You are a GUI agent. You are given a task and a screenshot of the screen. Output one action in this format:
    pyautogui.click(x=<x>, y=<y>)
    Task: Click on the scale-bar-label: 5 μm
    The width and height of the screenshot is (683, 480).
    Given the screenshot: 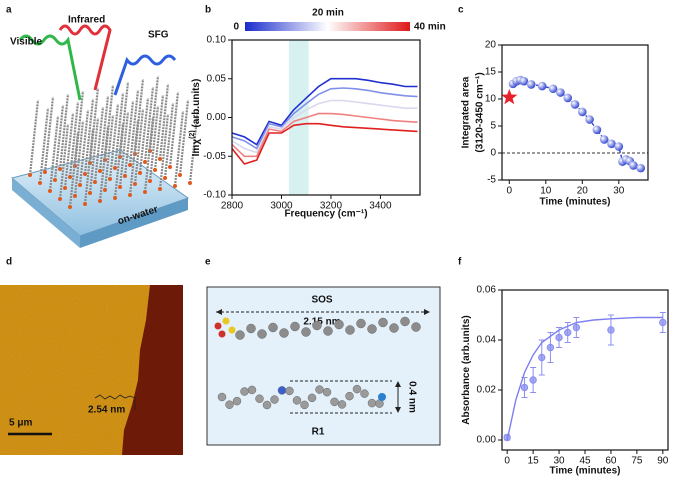 What is the action you would take?
    pyautogui.click(x=20, y=423)
    